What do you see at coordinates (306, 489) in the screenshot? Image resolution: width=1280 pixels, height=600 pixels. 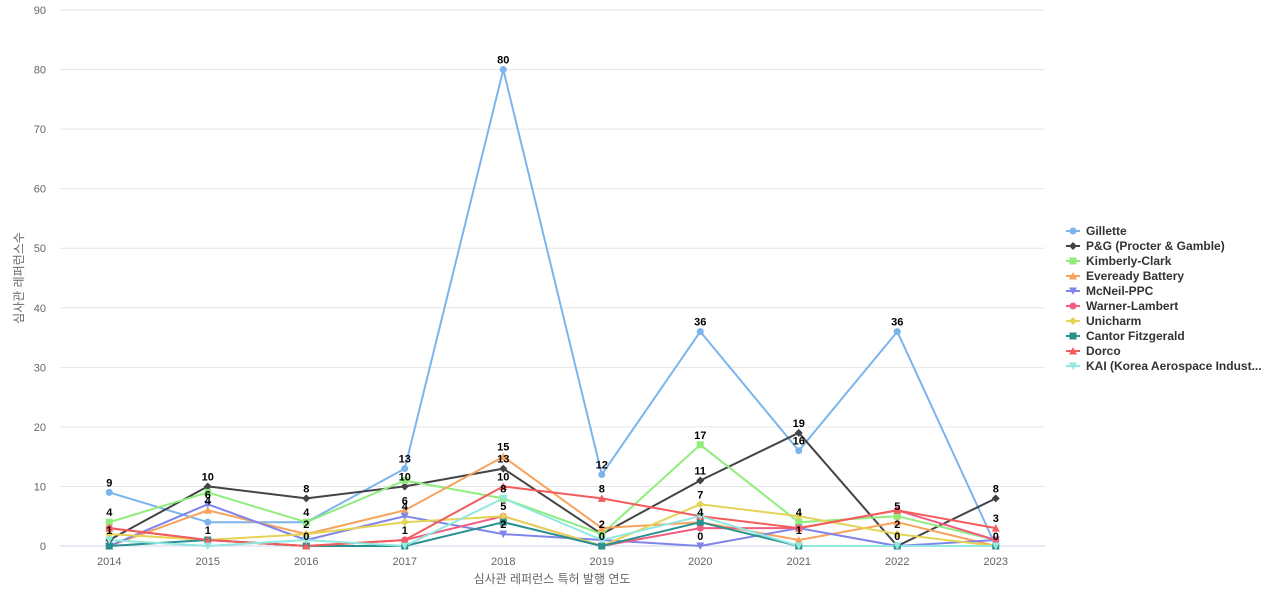 I see `data-label: 8` at bounding box center [306, 489].